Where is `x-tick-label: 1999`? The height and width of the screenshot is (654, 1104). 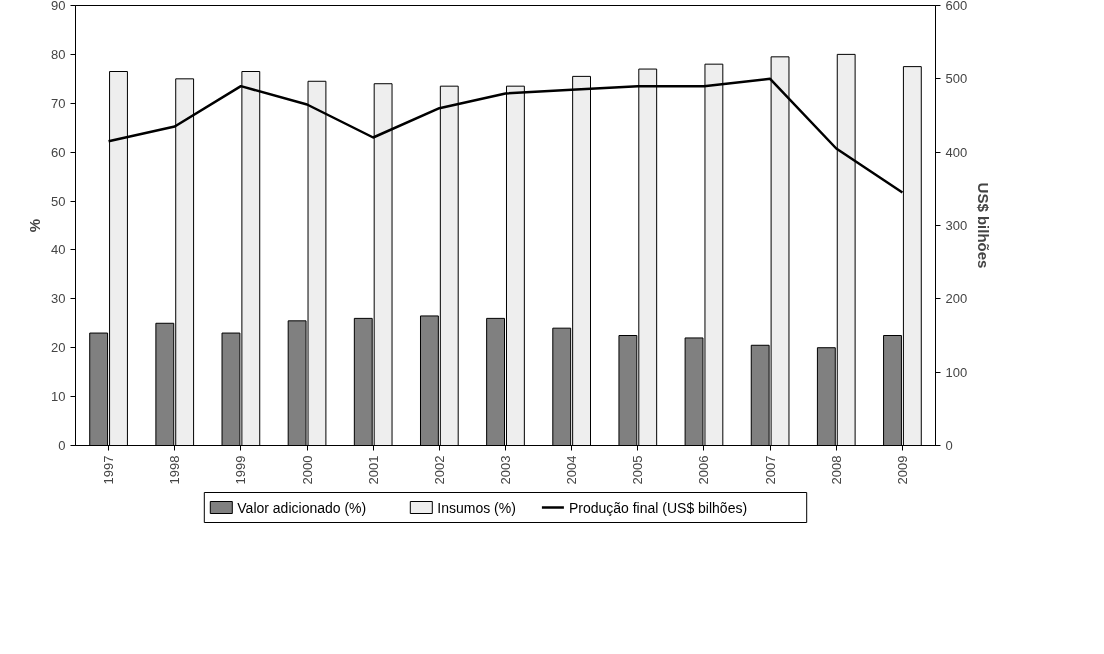
x-tick-label: 1999 is located at coordinates (241, 470).